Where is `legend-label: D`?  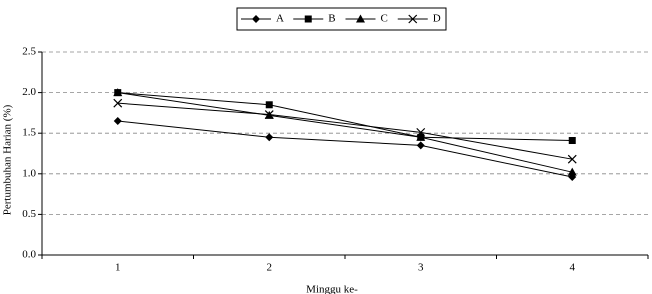 legend-label: D is located at coordinates (437, 19).